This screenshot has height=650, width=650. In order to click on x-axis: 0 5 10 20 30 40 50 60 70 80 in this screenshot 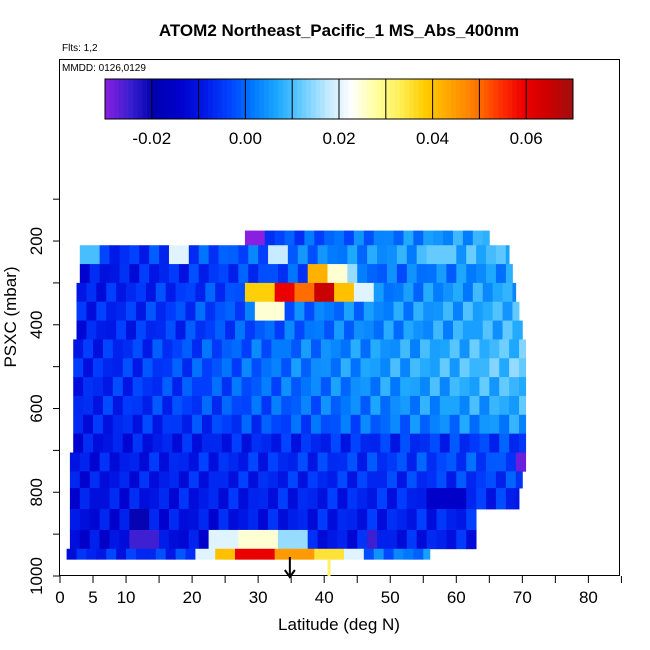, I will do `click(338, 591)`.